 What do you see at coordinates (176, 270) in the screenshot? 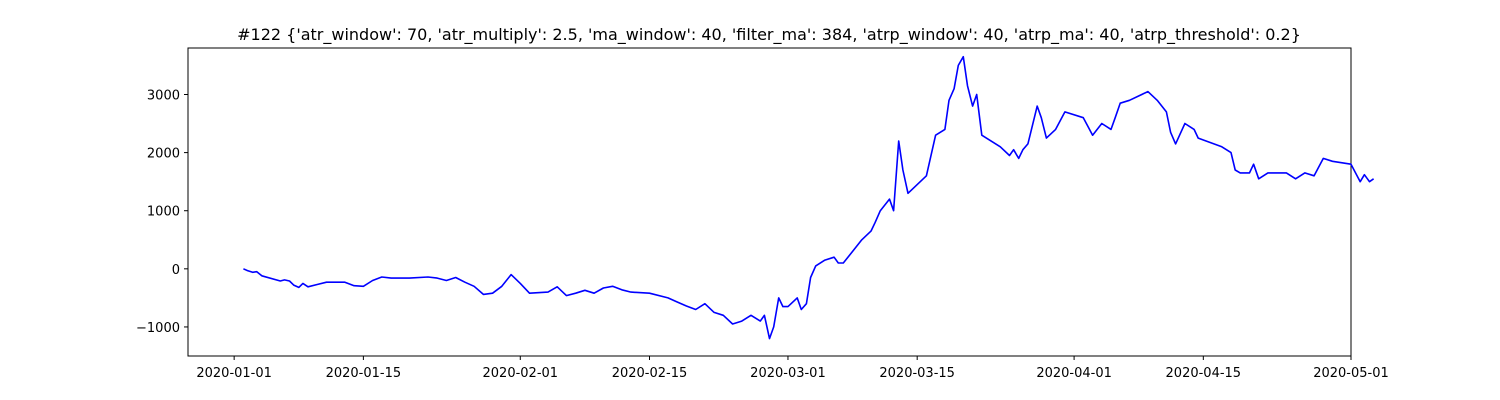
I see `y-tick-label: 0` at bounding box center [176, 270].